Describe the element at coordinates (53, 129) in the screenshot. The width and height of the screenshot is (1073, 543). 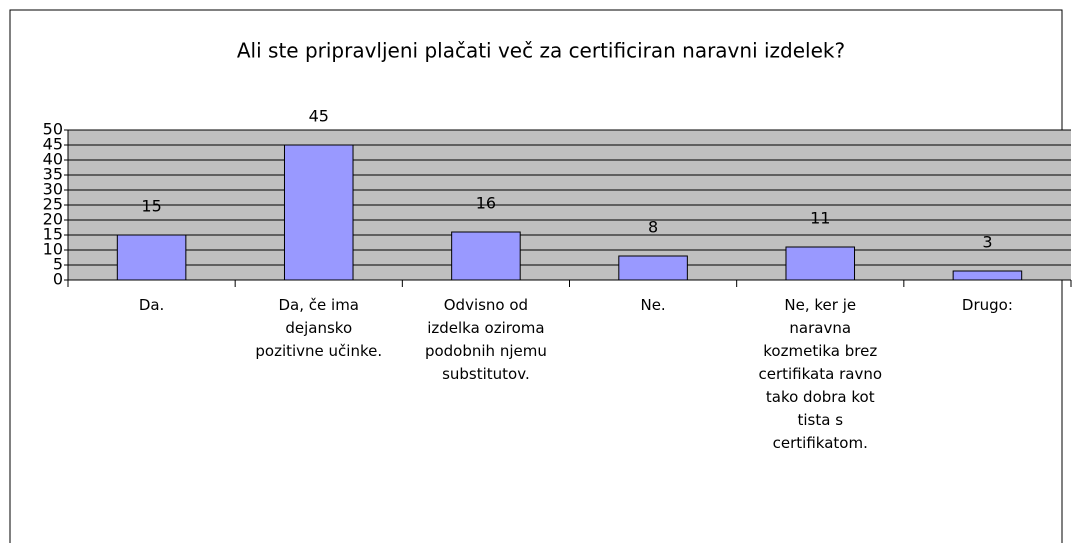
I see `y-tick-label: 50` at that location.